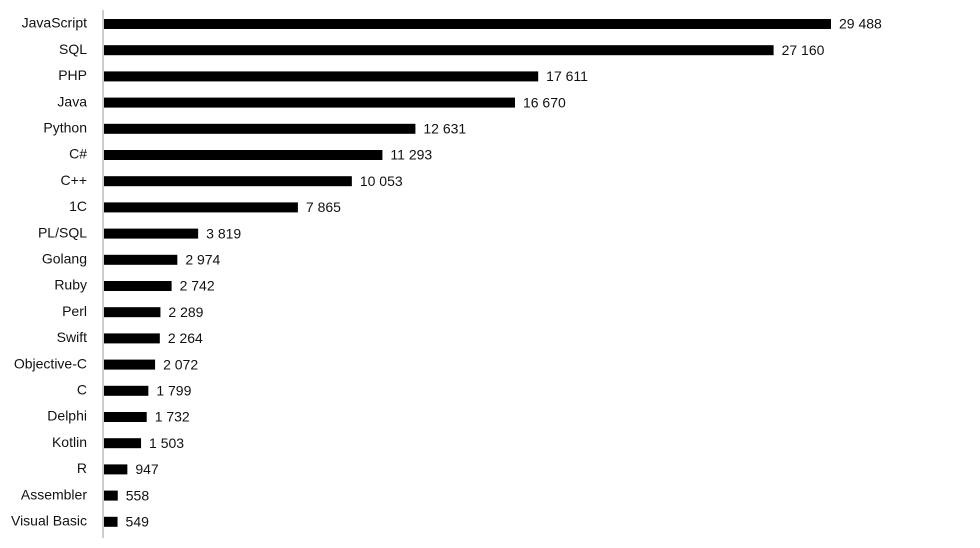 The height and width of the screenshot is (548, 980). What do you see at coordinates (138, 522) in the screenshot?
I see `value-label: 549` at bounding box center [138, 522].